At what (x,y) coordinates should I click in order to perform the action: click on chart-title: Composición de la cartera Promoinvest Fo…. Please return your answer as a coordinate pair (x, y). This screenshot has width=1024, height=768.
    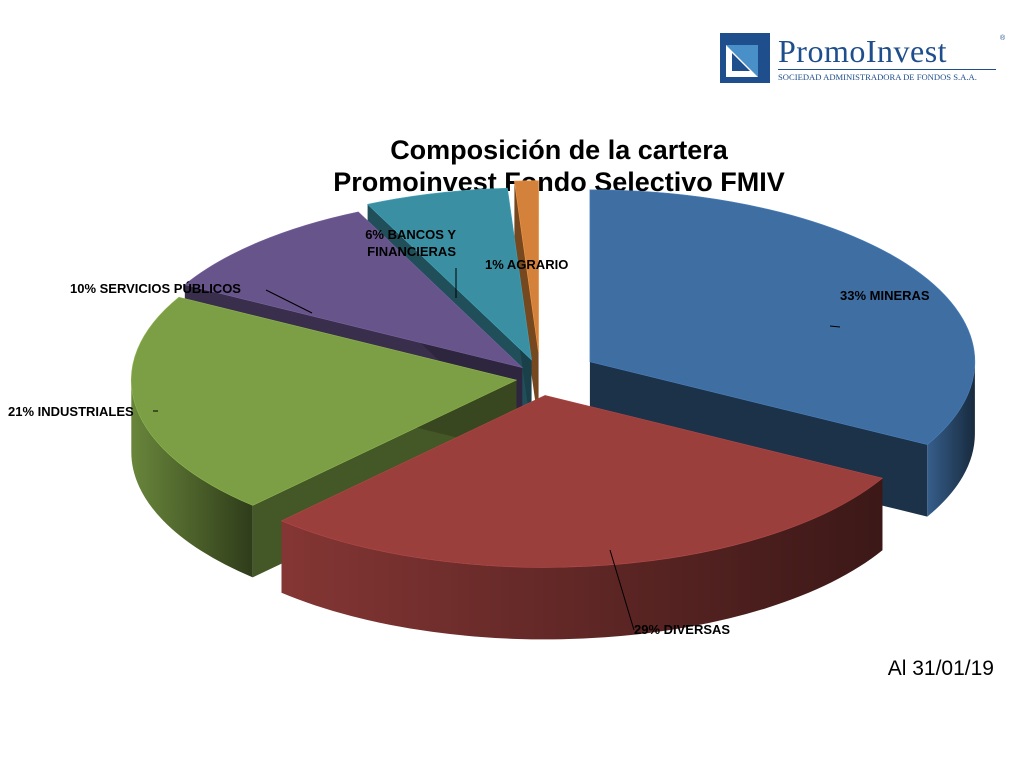
    Looking at the image, I should click on (512, 166).